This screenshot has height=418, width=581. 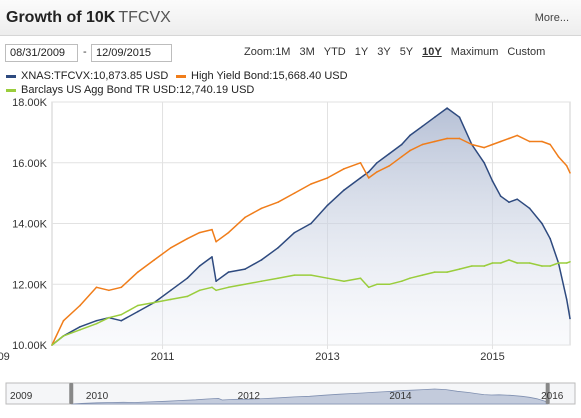 What do you see at coordinates (71, 393) in the screenshot?
I see `navigator-left-handle` at bounding box center [71, 393].